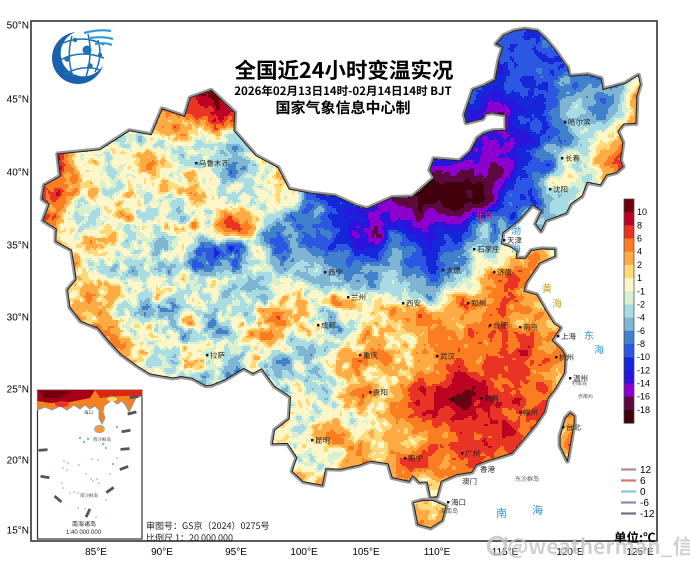 This screenshot has height=568, width=690. I want to click on svg-text: 110°E, so click(437, 552).